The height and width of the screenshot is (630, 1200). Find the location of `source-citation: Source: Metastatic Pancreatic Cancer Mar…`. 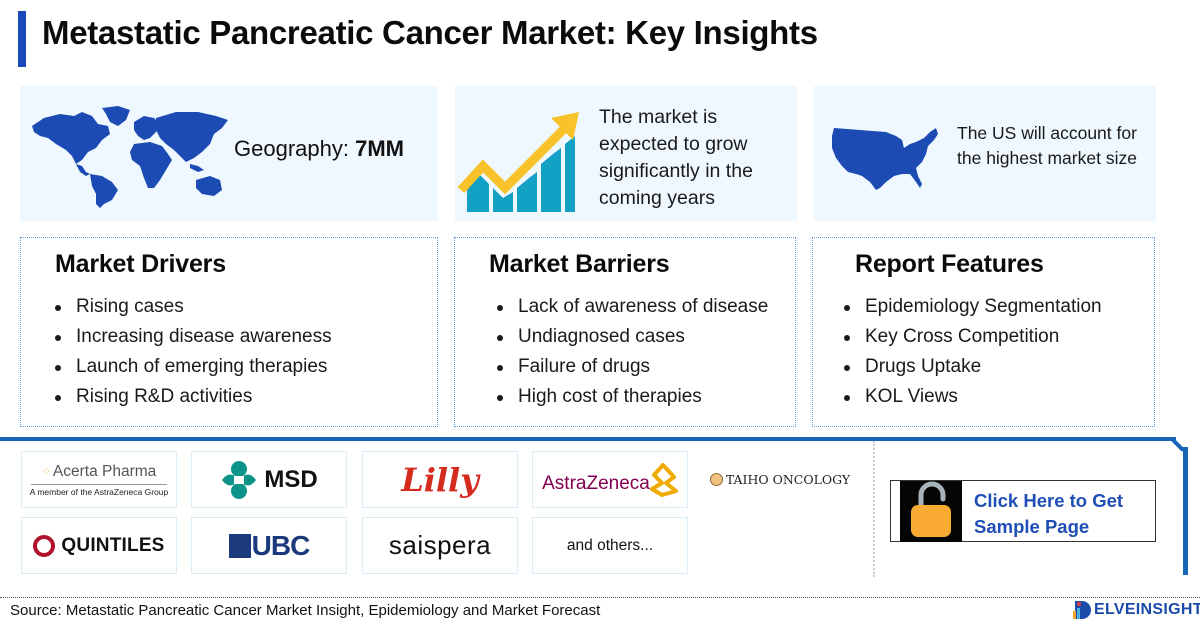

source-citation: Source: Metastatic Pancreatic Cancer Mar… is located at coordinates (305, 610).